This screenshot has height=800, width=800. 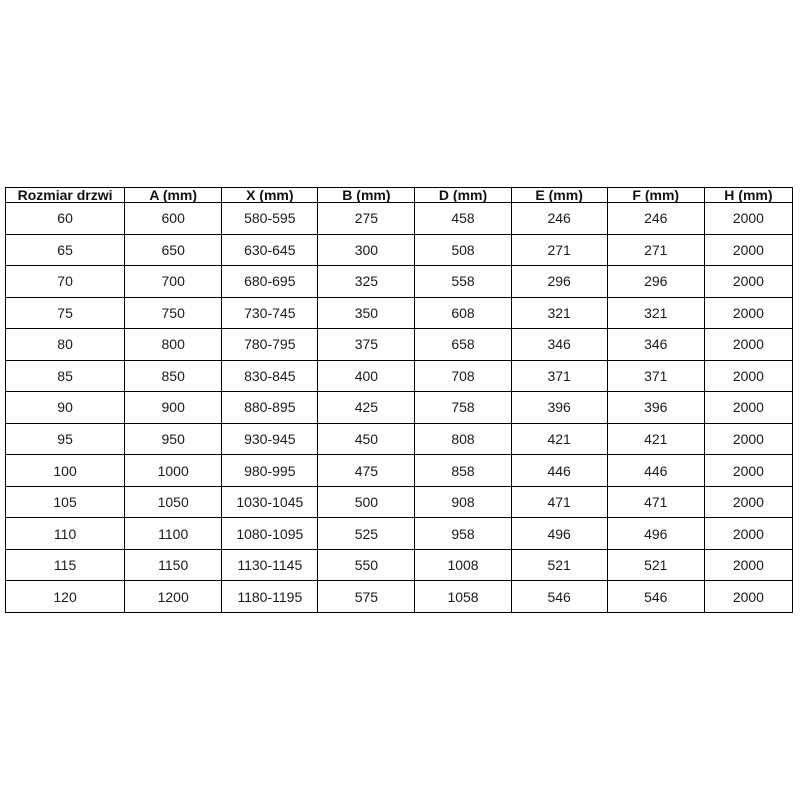 I want to click on table-cell: 730-745, so click(x=270, y=313).